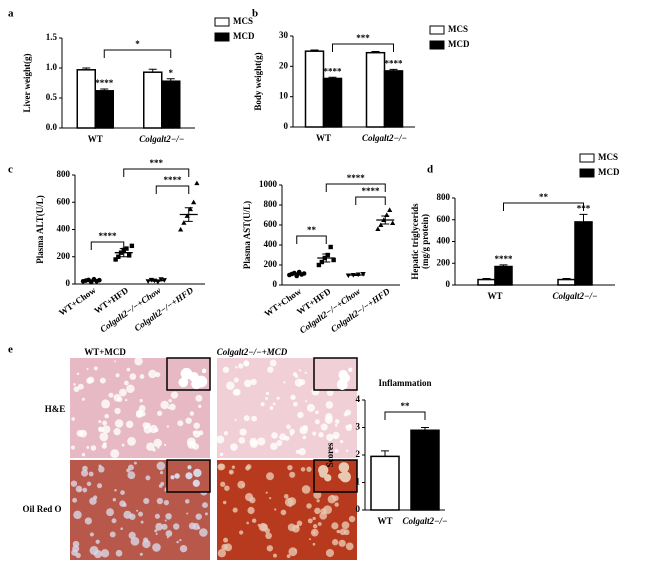 The height and width of the screenshot is (583, 649). Describe the element at coordinates (363, 38) in the screenshot. I see `significance: ***` at that location.